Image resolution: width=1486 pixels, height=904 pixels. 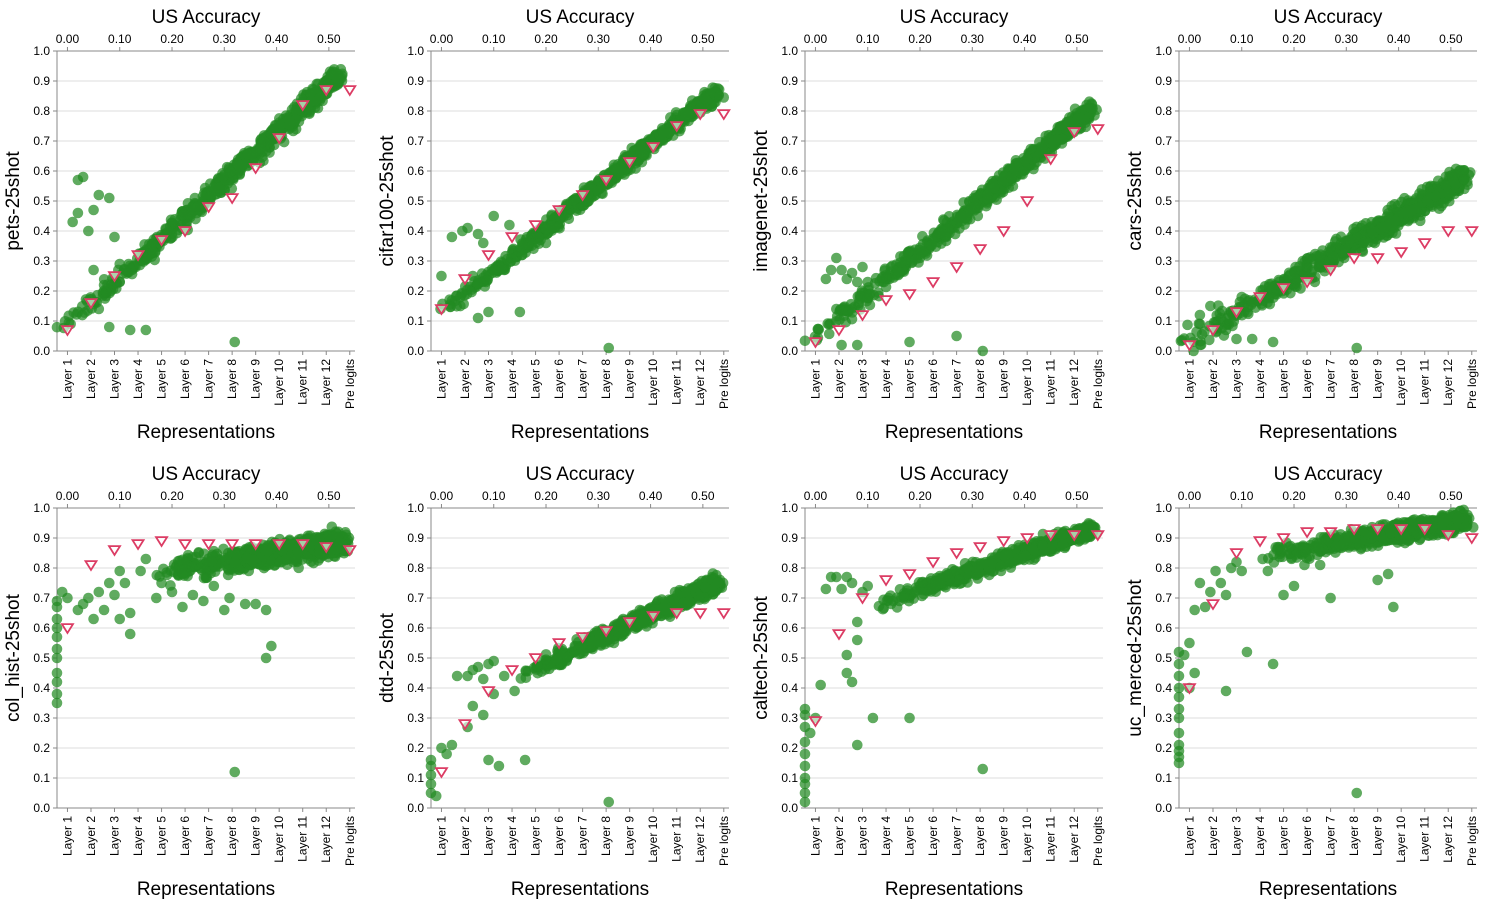 I want to click on chart-title: US Accuracy, so click(x=580, y=17).